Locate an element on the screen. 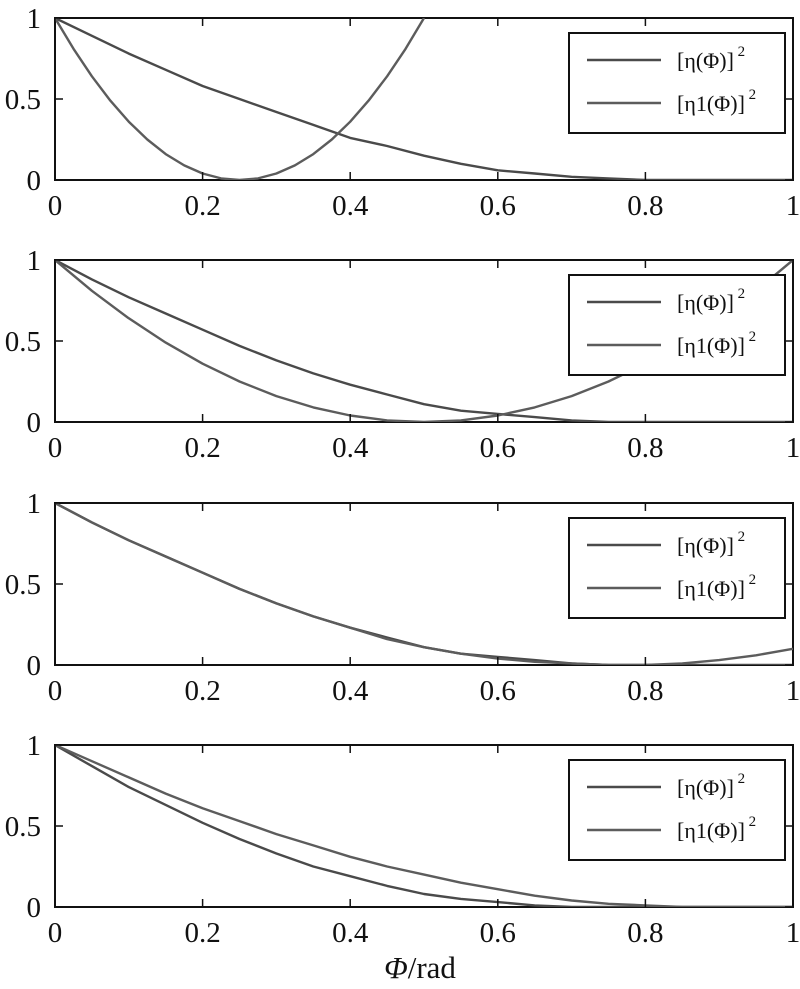  x-axis-label: Φ/rad is located at coordinates (420, 967).